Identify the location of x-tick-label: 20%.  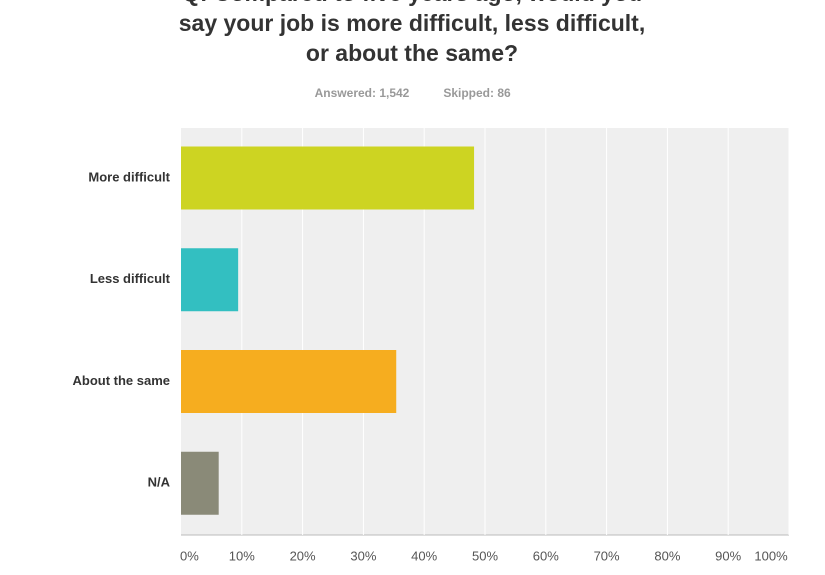
(303, 555).